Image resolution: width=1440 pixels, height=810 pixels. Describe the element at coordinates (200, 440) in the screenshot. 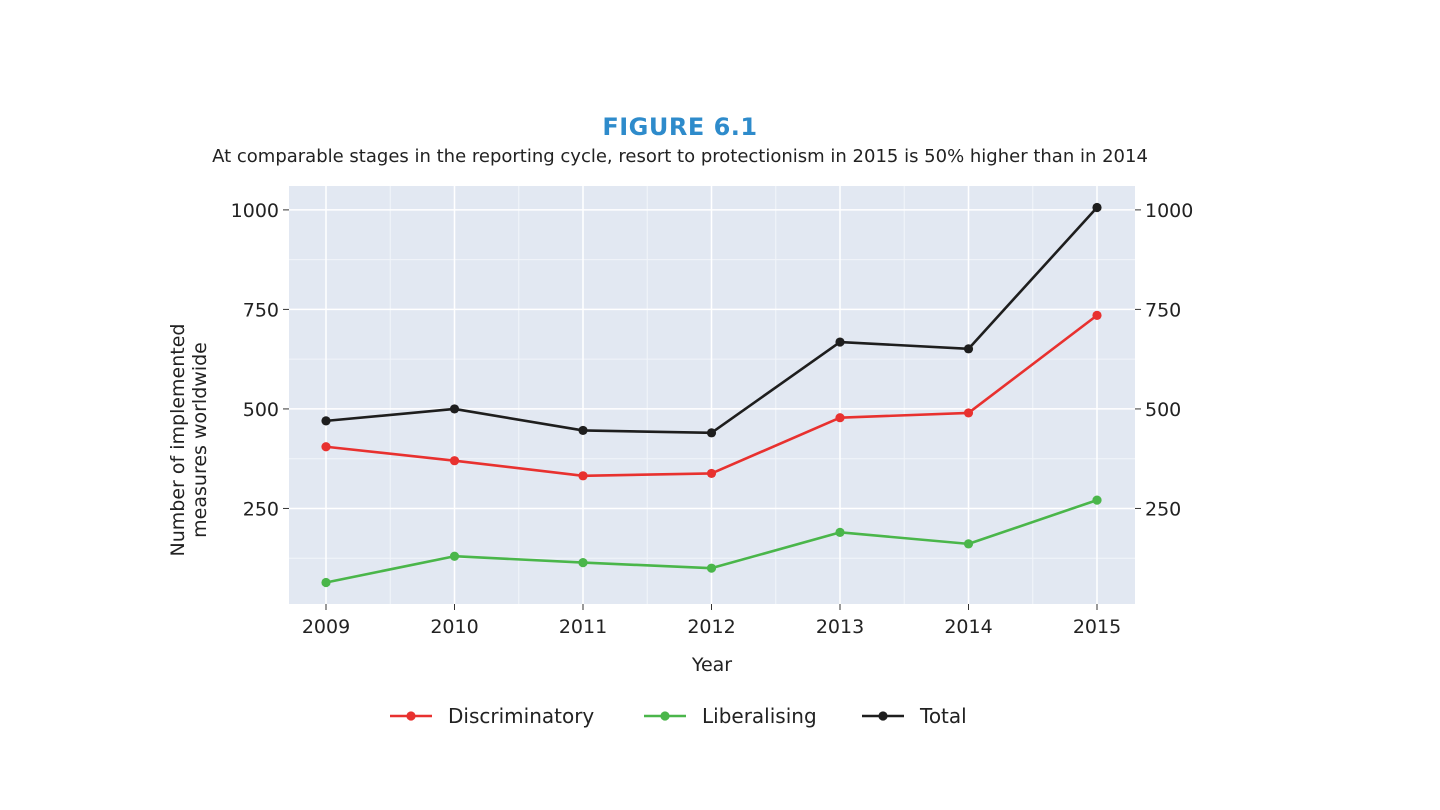

I see `y-axis-title-line-2: measures worldwide` at that location.